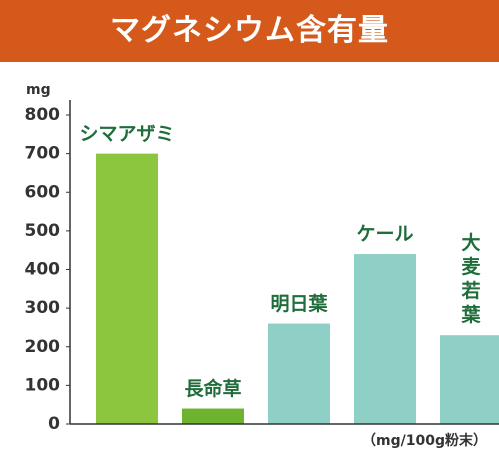  Describe the element at coordinates (54, 424) in the screenshot. I see `y-tick-label: 0` at that location.